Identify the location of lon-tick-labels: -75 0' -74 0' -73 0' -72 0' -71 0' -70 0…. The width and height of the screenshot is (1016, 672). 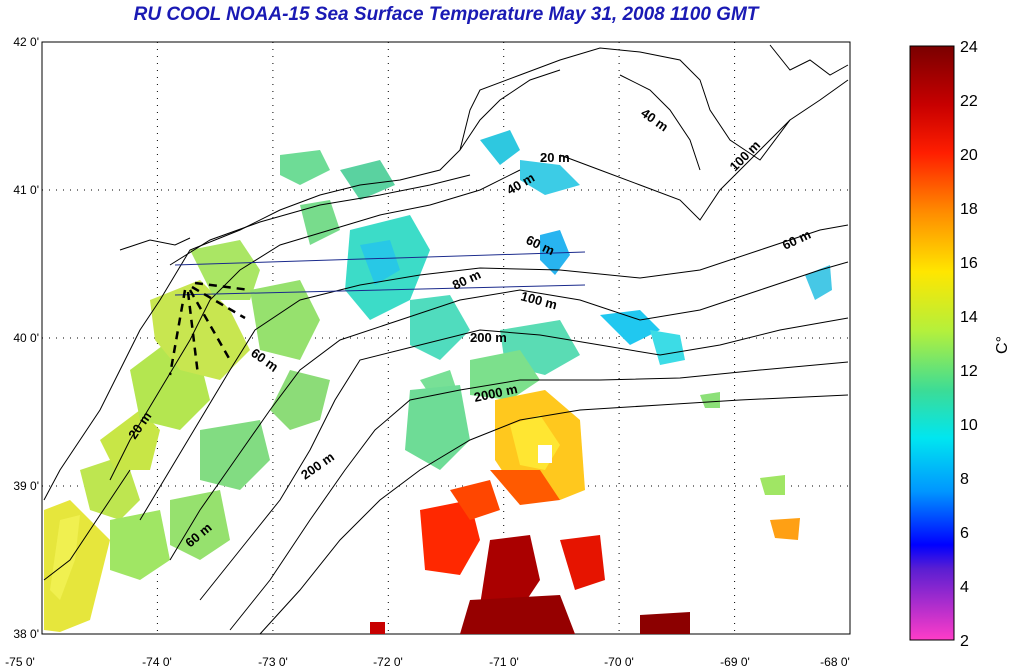
(427, 662).